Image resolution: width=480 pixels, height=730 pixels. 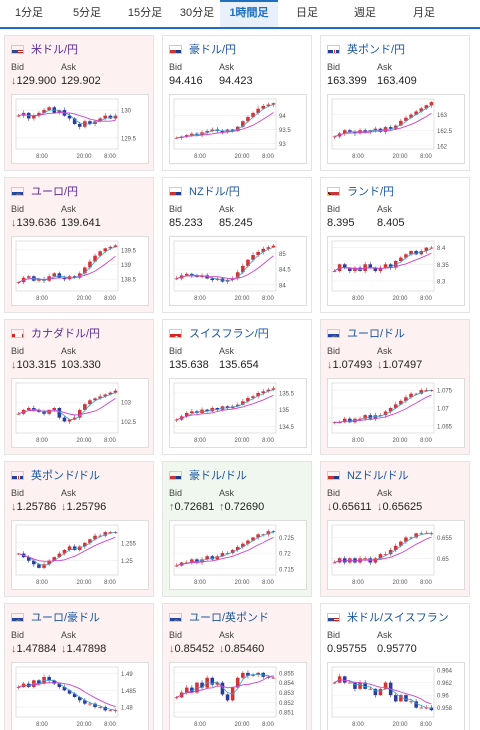 I want to click on ask-number: 85.245, so click(x=236, y=223).